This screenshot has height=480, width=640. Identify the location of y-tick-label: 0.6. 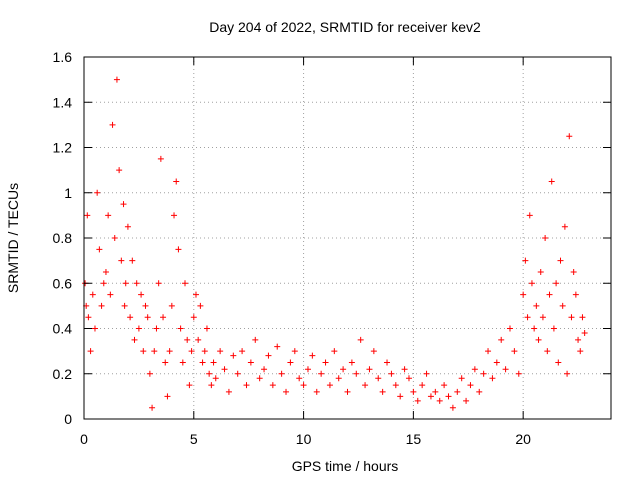
(63, 283).